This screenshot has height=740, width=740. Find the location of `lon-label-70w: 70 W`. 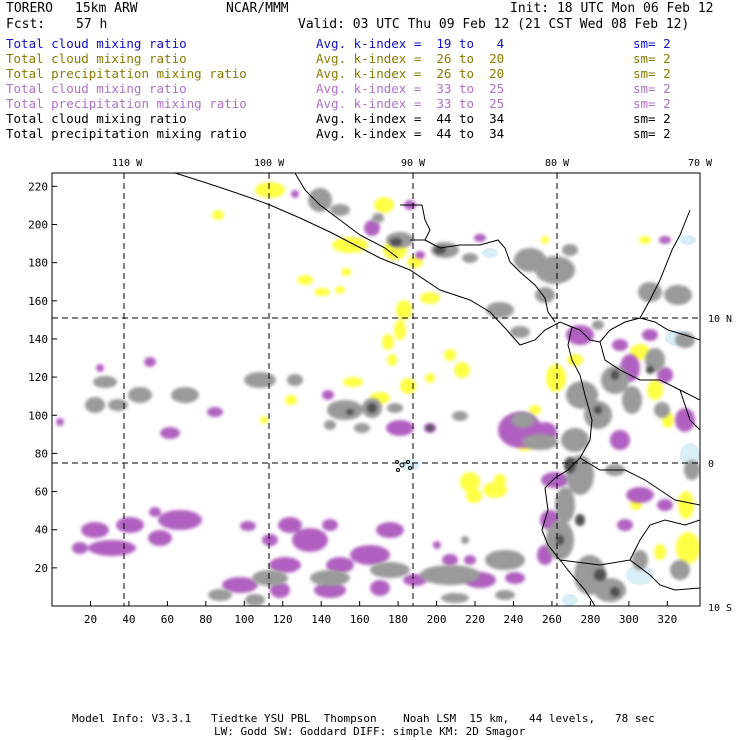

lon-label-70w: 70 W is located at coordinates (700, 163).